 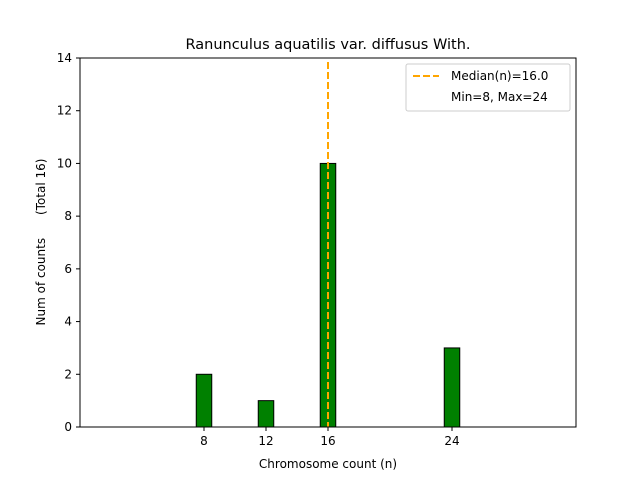 What do you see at coordinates (328, 464) in the screenshot?
I see `x-axis-label: Chromosome count (n)` at bounding box center [328, 464].